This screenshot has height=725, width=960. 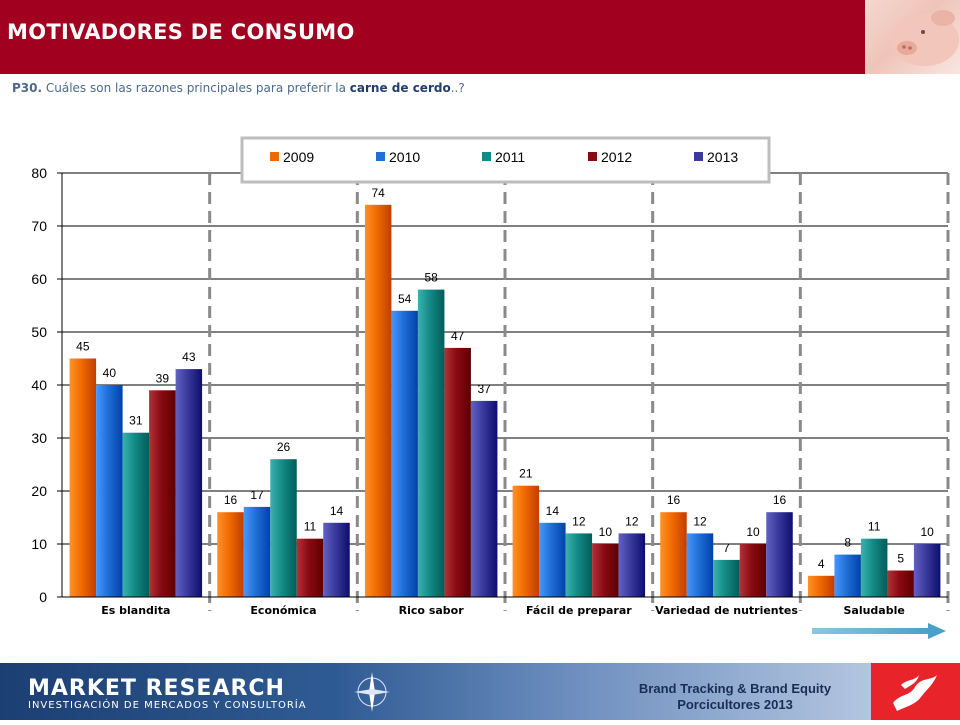 What do you see at coordinates (39, 279) in the screenshot?
I see `y-tick-label: 60` at bounding box center [39, 279].